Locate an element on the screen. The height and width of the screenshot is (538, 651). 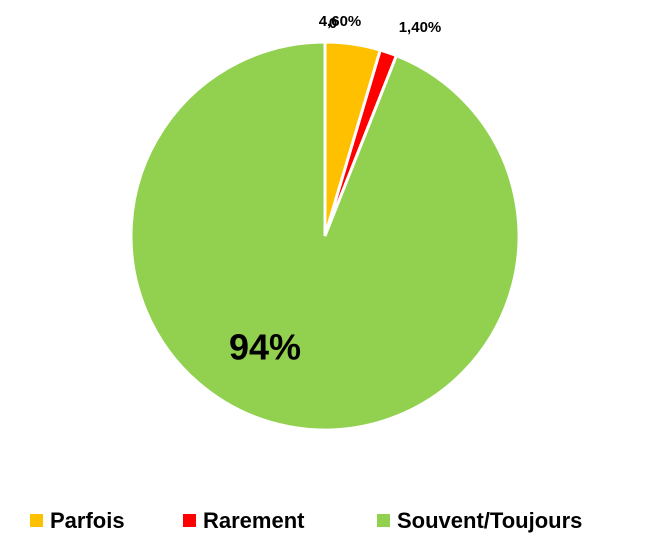
data-label: 94% is located at coordinates (265, 347).